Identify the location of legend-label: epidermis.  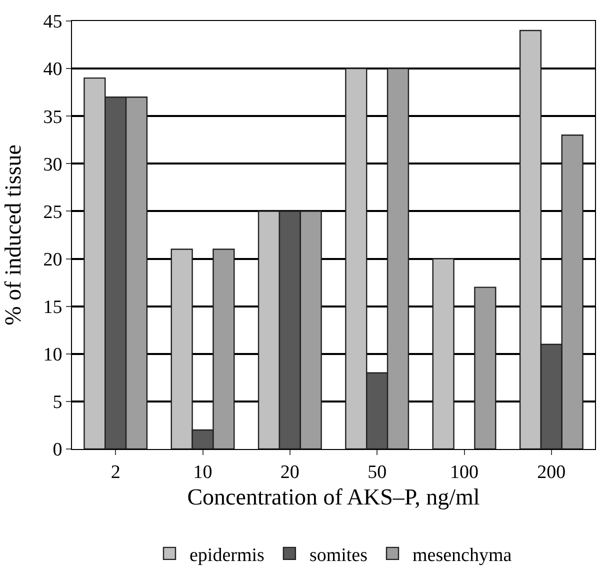
(227, 555).